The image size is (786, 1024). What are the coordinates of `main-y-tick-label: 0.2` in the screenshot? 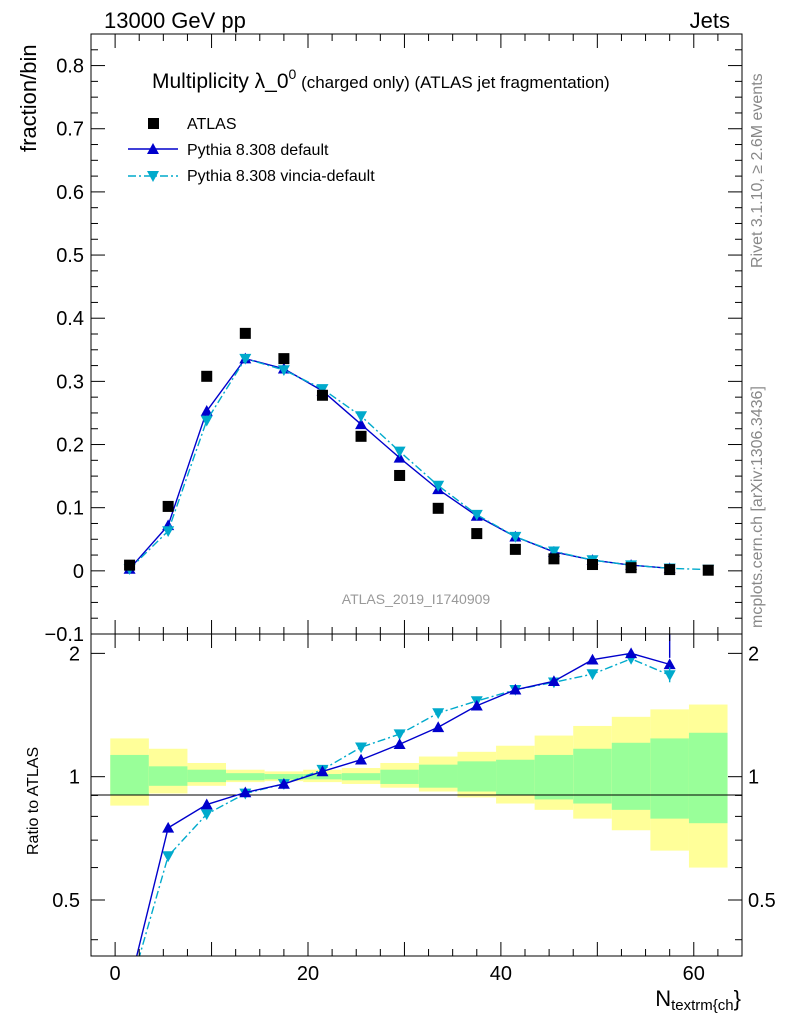 It's located at (70, 446).